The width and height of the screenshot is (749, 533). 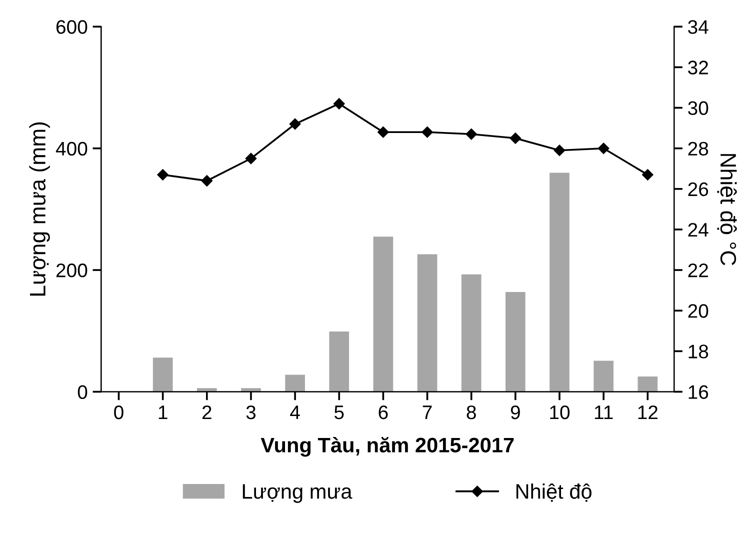 What do you see at coordinates (698, 351) in the screenshot?
I see `y2-tick-label: 18` at bounding box center [698, 351].